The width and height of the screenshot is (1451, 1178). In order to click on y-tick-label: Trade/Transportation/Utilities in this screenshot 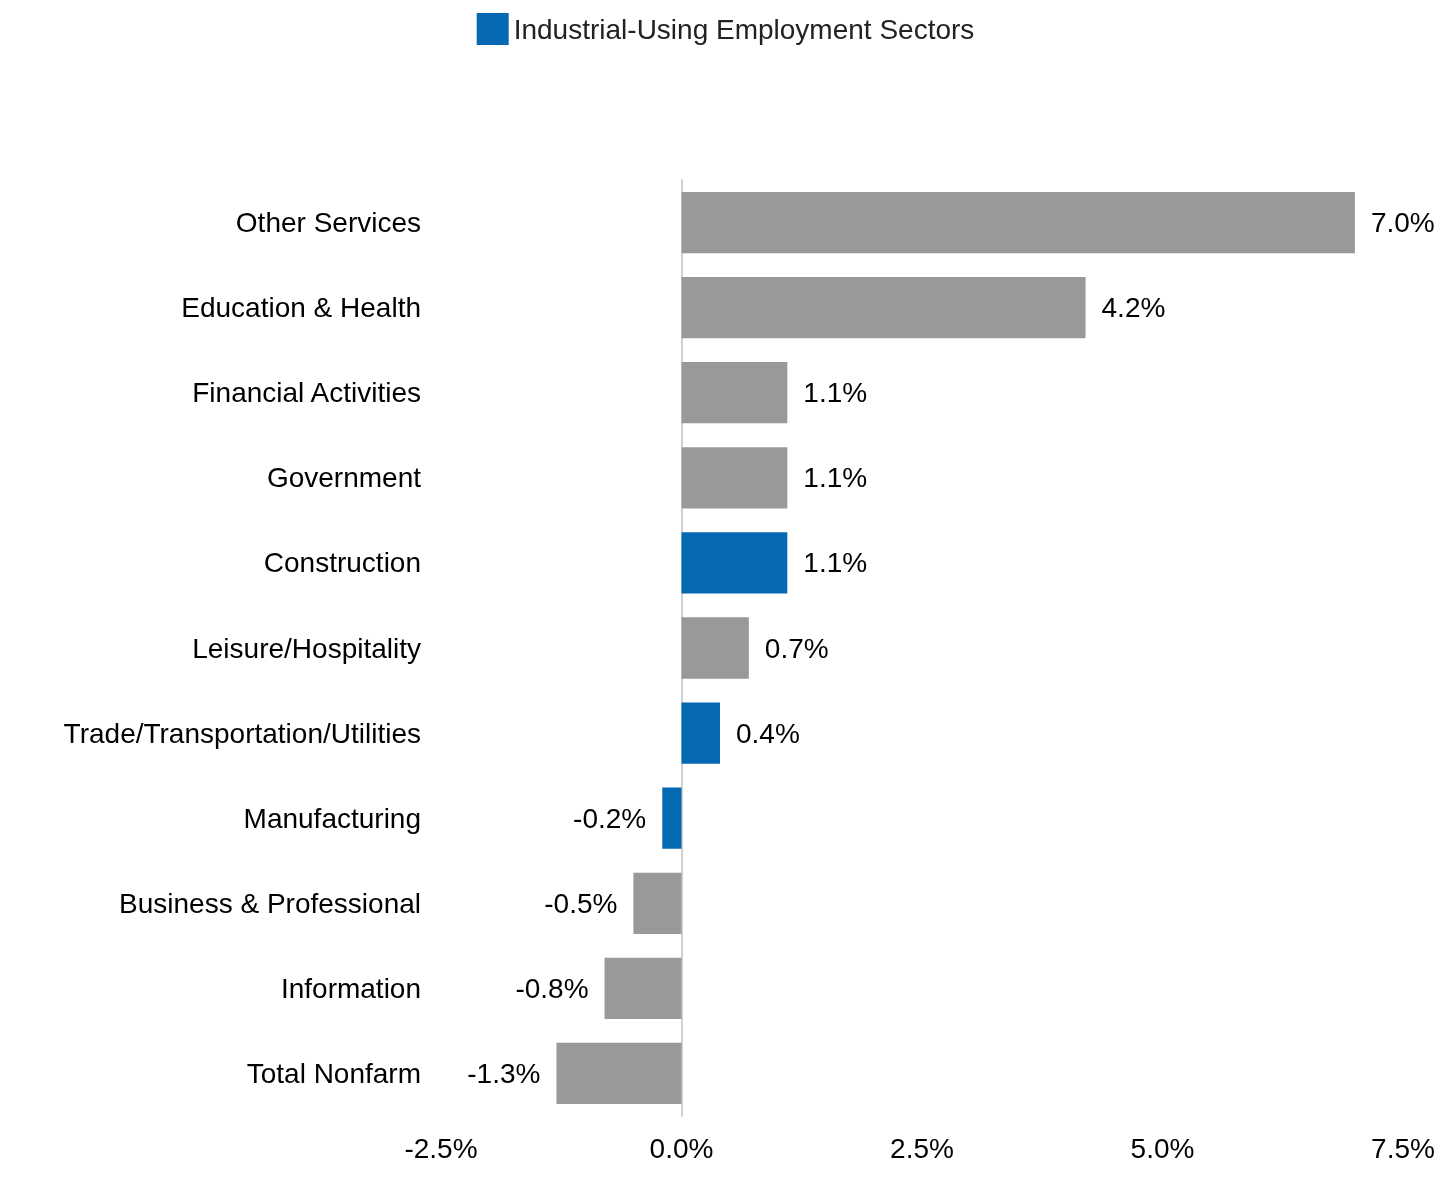, I will do `click(242, 733)`.